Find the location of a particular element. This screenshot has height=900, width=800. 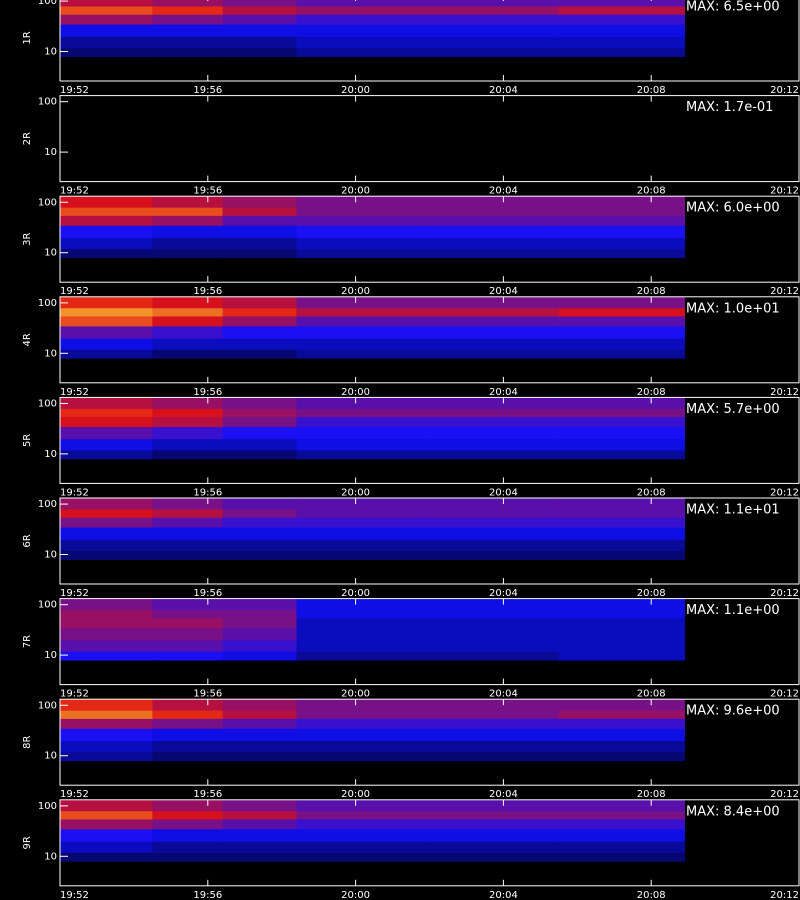

y-axis-label: 4R is located at coordinates (27, 339).